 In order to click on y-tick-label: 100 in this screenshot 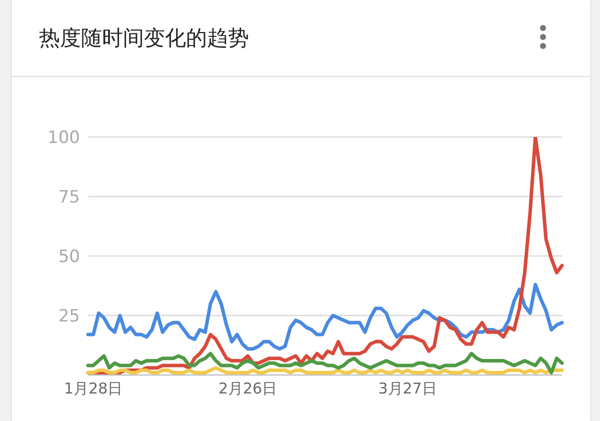, I will do `click(64, 138)`.